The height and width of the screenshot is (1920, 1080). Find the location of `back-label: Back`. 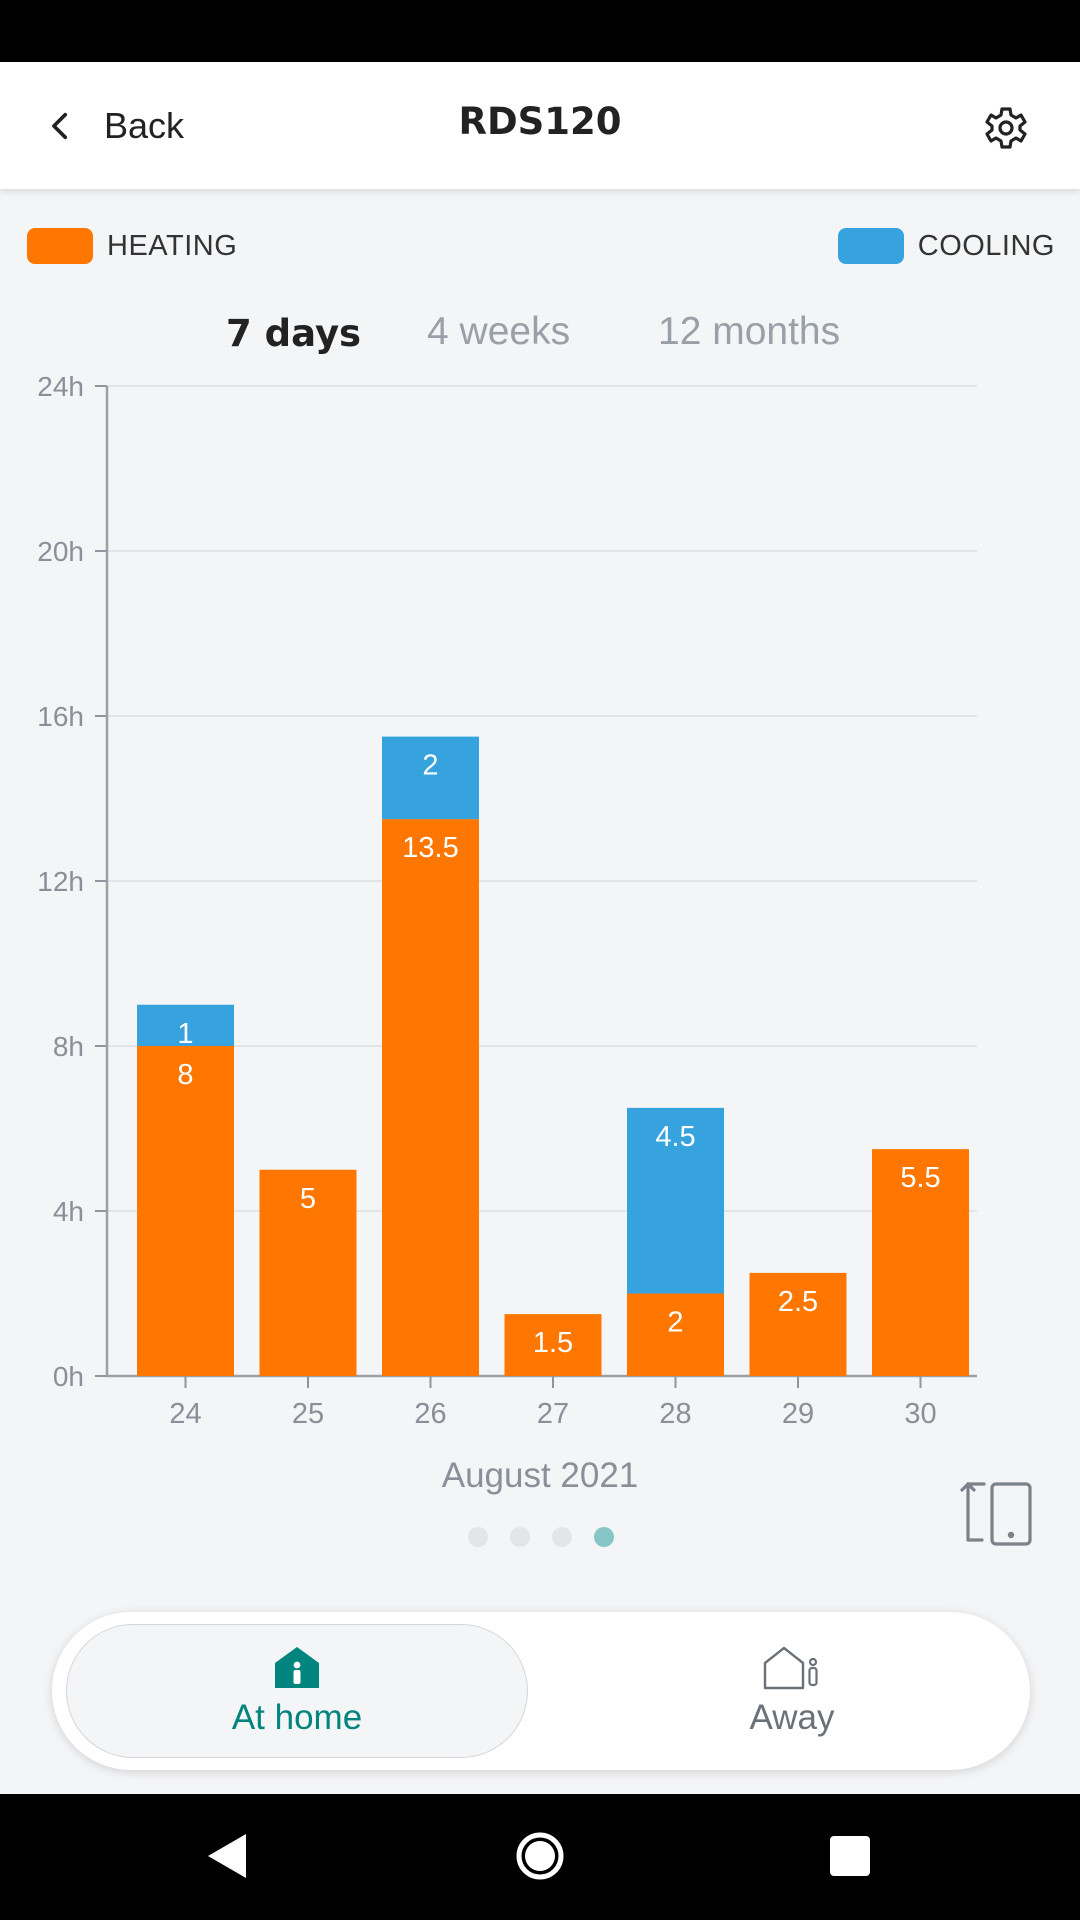

back-label: Back is located at coordinates (144, 125).